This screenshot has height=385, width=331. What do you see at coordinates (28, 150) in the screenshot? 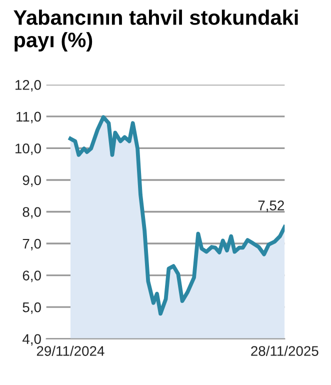
I see `y-tick-label: 10,0` at bounding box center [28, 150].